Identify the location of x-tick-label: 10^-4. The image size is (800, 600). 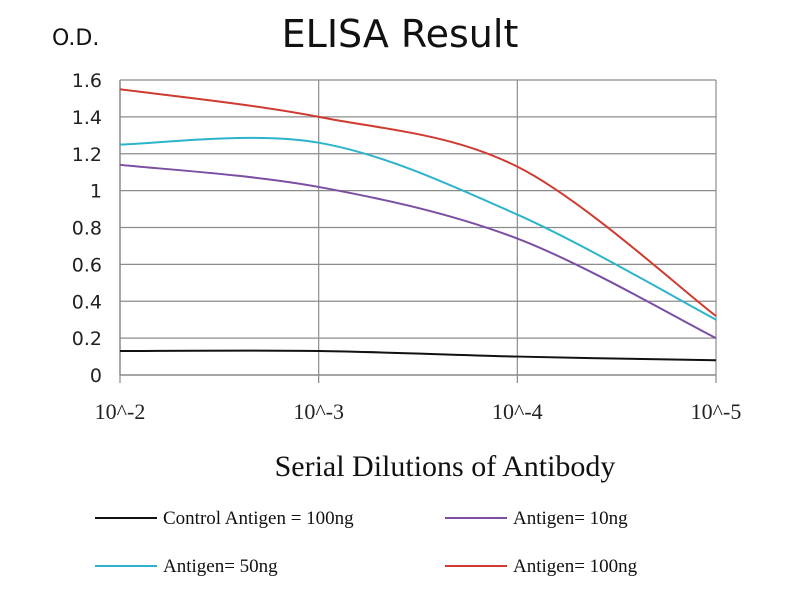
(517, 411).